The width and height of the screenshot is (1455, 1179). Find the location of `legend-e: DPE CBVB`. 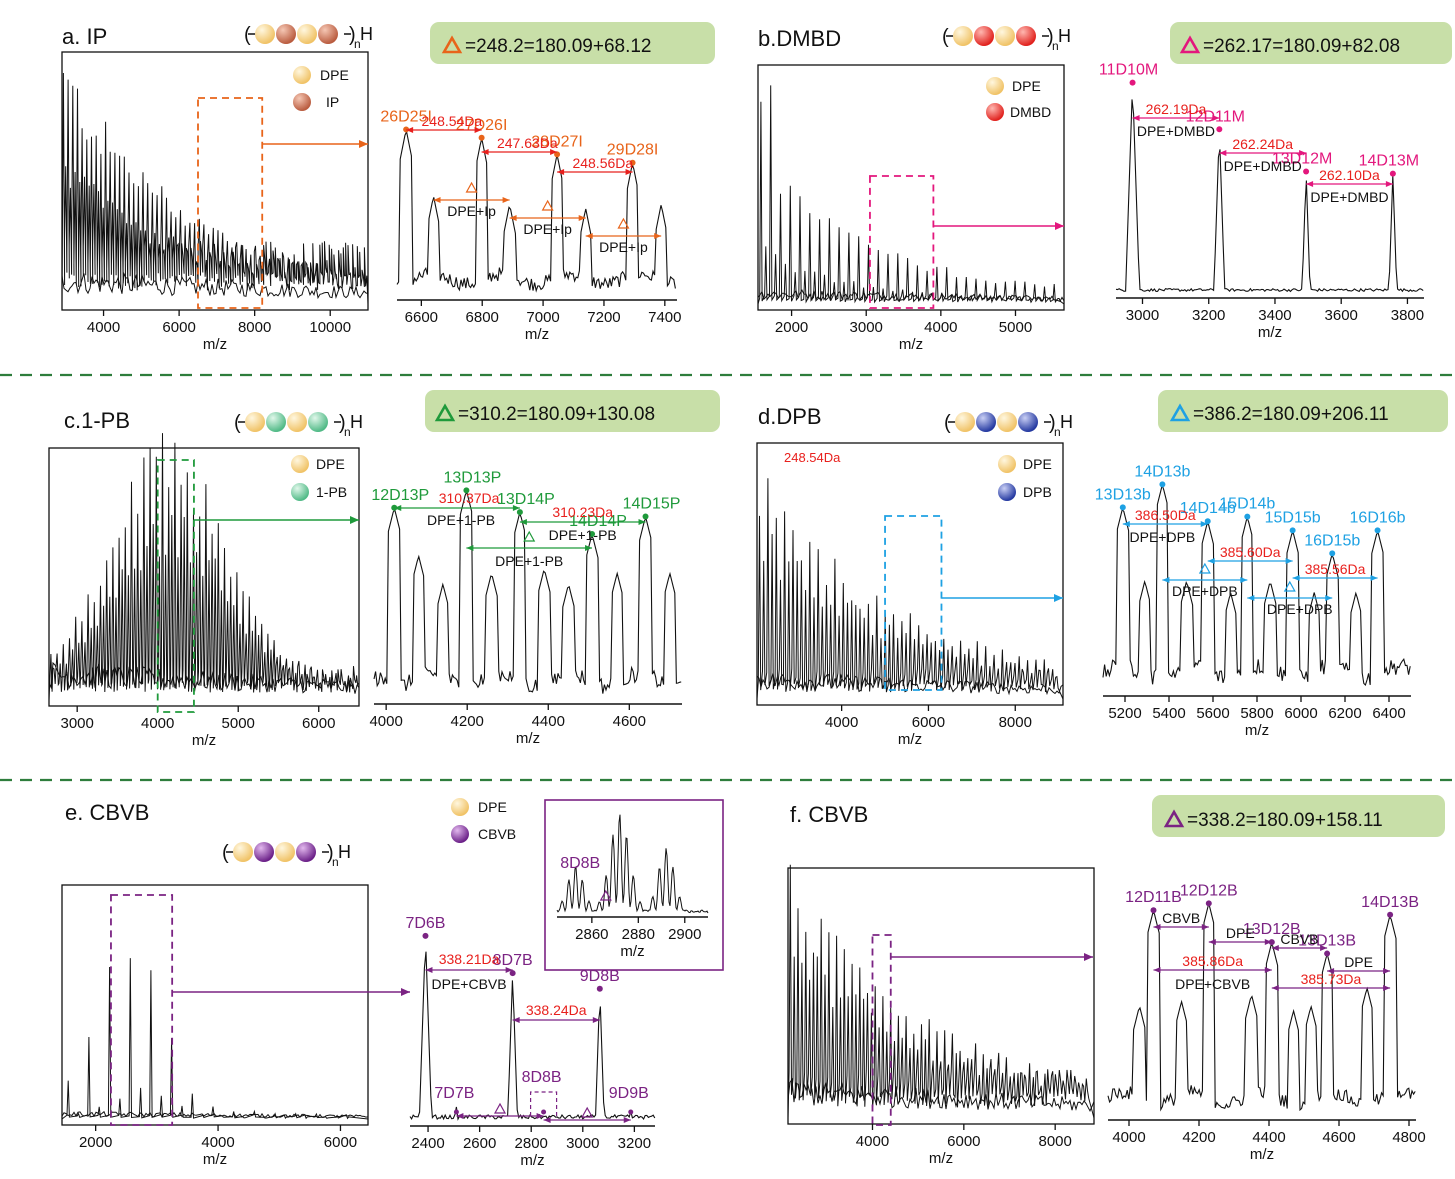

legend-e: DPE CBVB is located at coordinates (483, 820).